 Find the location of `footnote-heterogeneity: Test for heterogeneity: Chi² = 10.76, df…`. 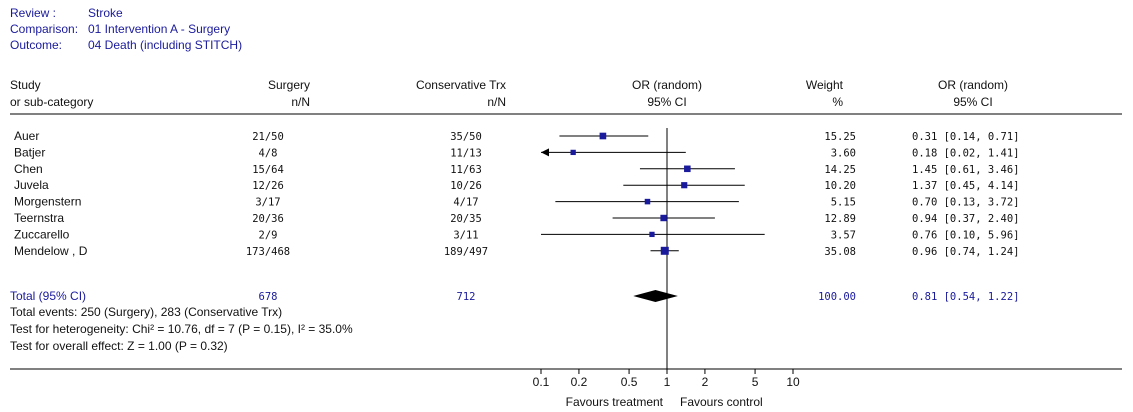

footnote-heterogeneity: Test for heterogeneity: Chi² = 10.76, df… is located at coordinates (181, 329).